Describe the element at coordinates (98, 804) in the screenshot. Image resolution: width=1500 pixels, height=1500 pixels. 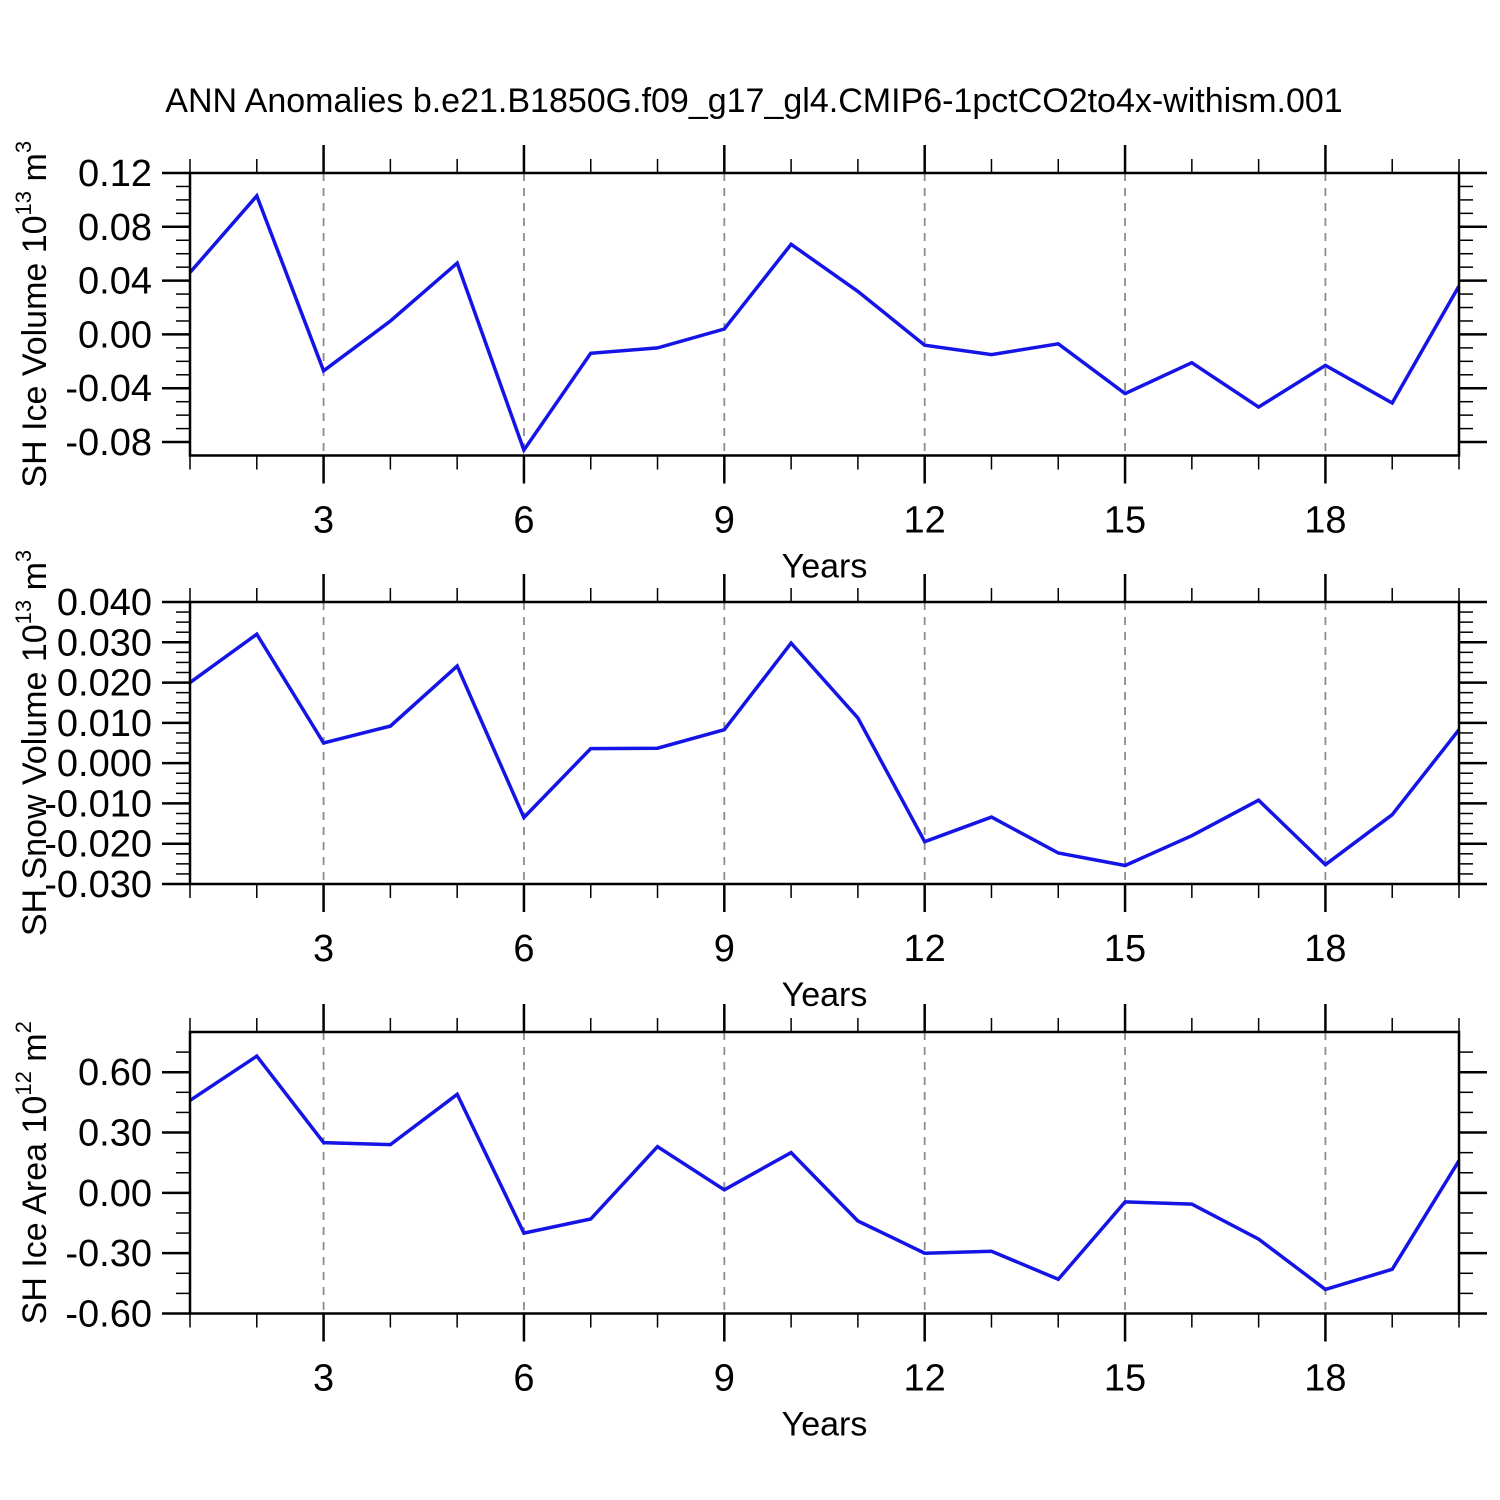
I see `y-tick-label: -0.010` at that location.